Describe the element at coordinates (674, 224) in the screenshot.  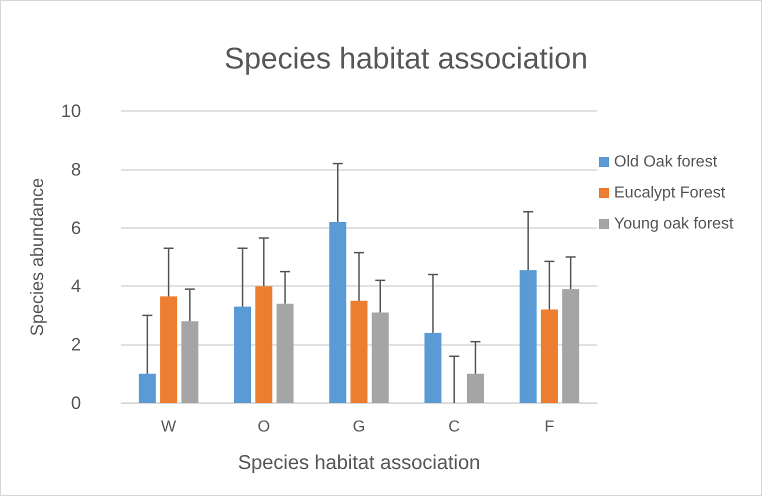
I see `legend-label: Young oak forest` at that location.